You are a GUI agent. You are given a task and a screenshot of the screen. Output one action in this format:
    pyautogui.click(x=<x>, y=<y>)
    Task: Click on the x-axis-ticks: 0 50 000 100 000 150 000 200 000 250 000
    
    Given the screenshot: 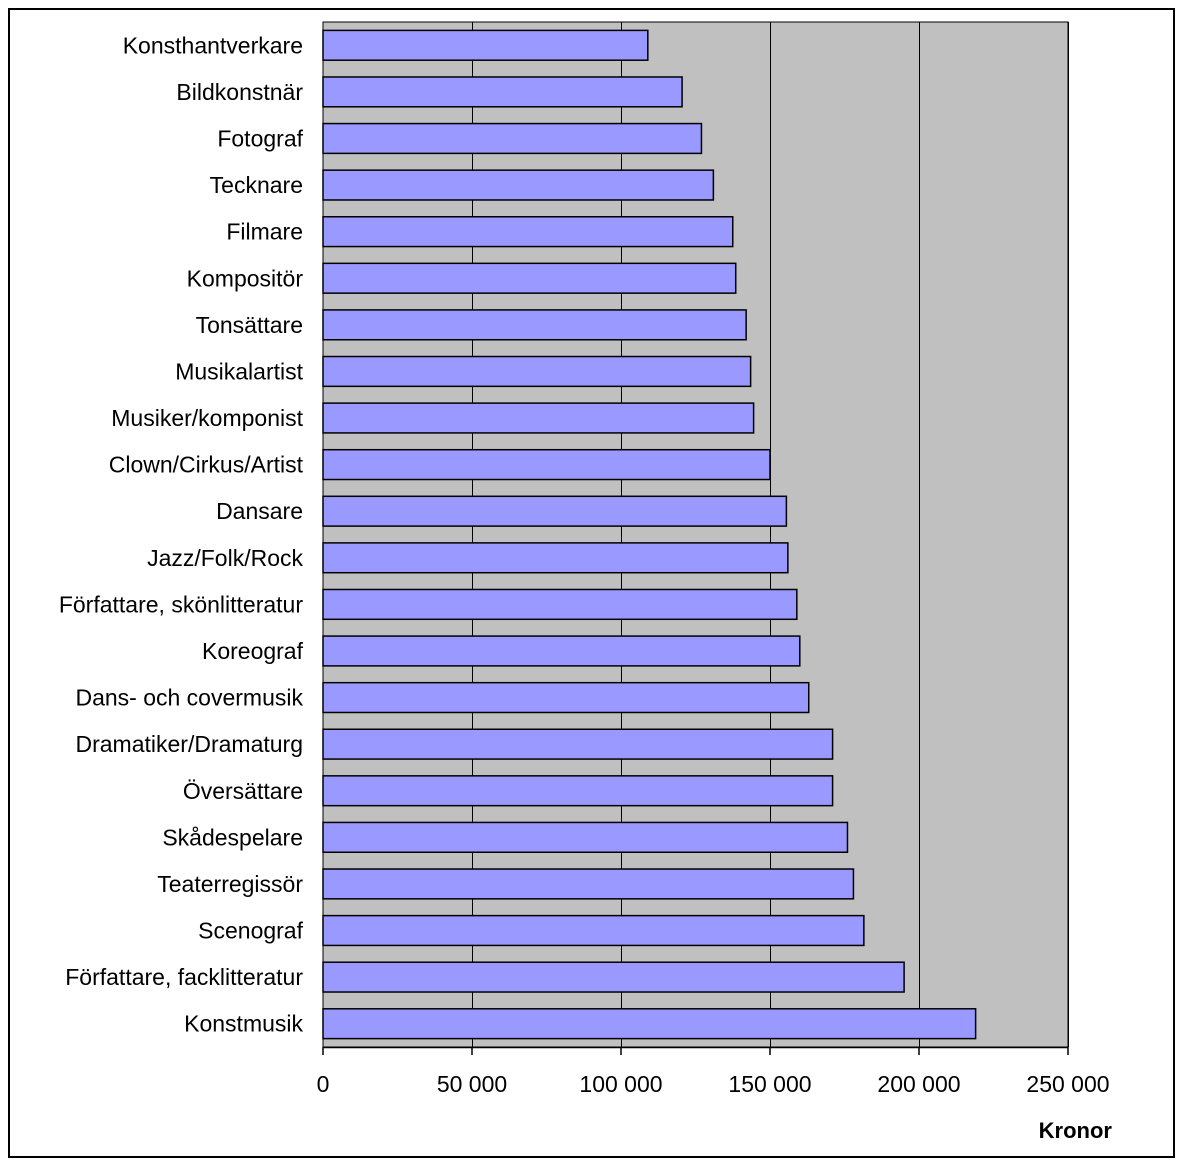 What is the action you would take?
    pyautogui.click(x=713, y=1072)
    